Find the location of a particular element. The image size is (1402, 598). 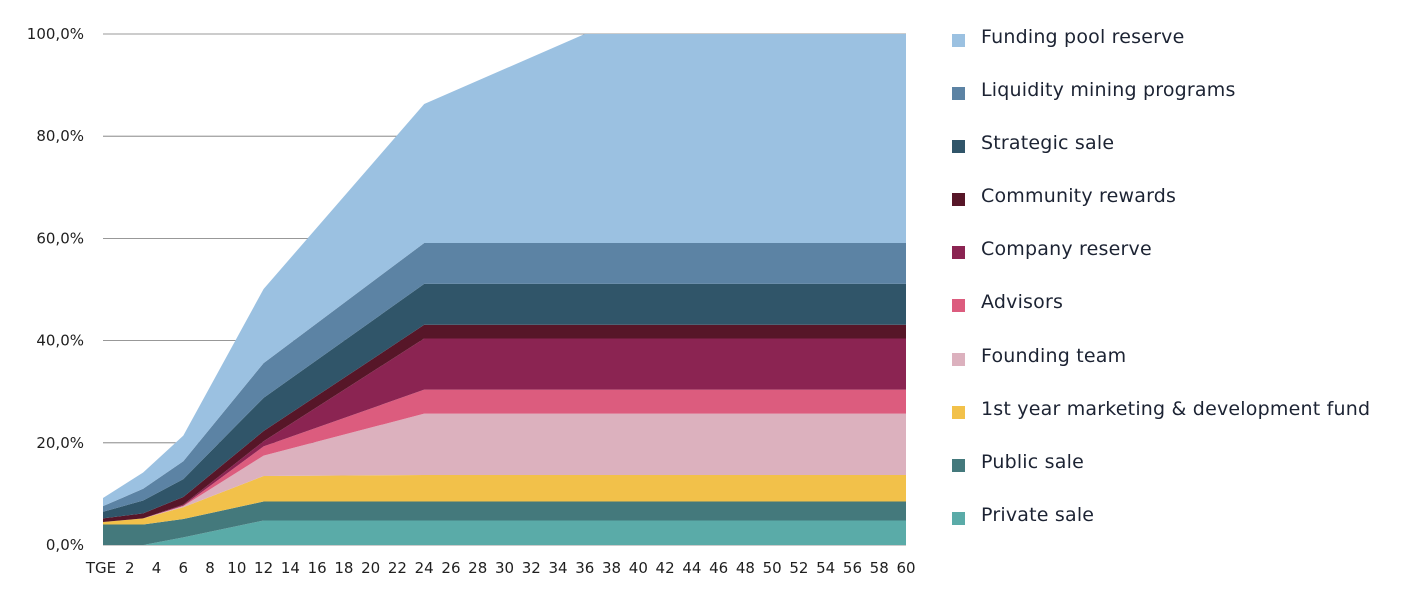

area-public-sale is located at coordinates (504, 523).